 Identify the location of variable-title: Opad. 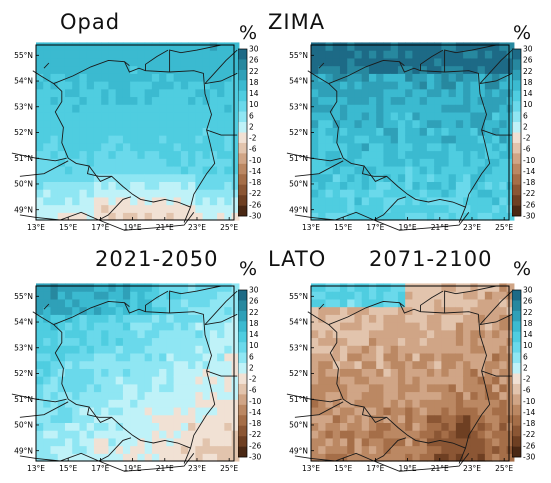
(90, 22).